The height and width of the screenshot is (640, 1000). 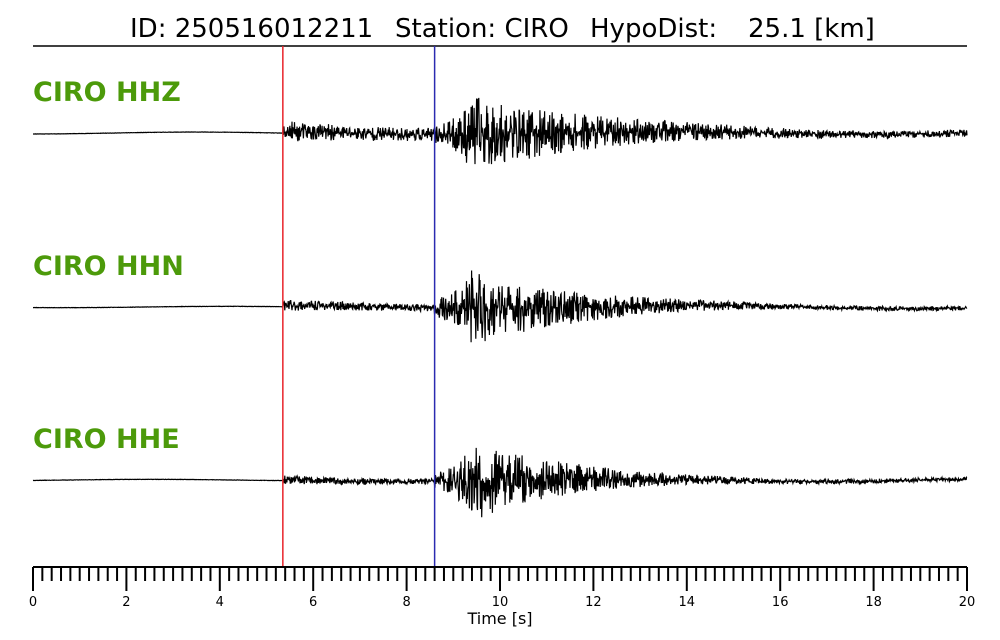 I want to click on x-tick-label: 0, so click(x=33, y=602).